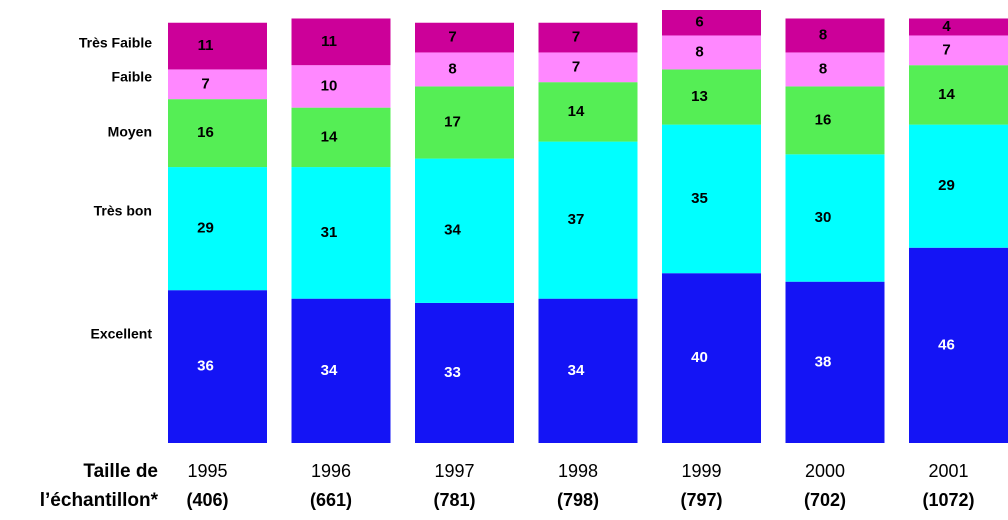 The width and height of the screenshot is (1008, 520). Describe the element at coordinates (825, 500) in the screenshot. I see `sample-size: (702)` at that location.